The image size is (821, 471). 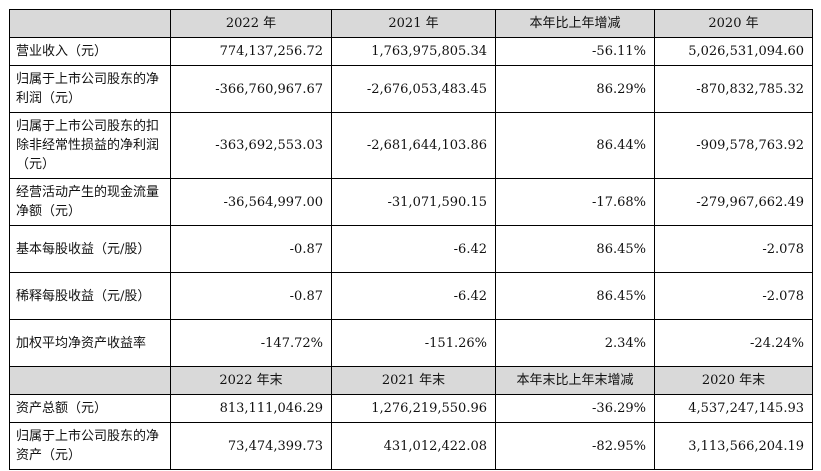 What do you see at coordinates (733, 343) in the screenshot?
I see `value-cell: -24.24%` at bounding box center [733, 343].